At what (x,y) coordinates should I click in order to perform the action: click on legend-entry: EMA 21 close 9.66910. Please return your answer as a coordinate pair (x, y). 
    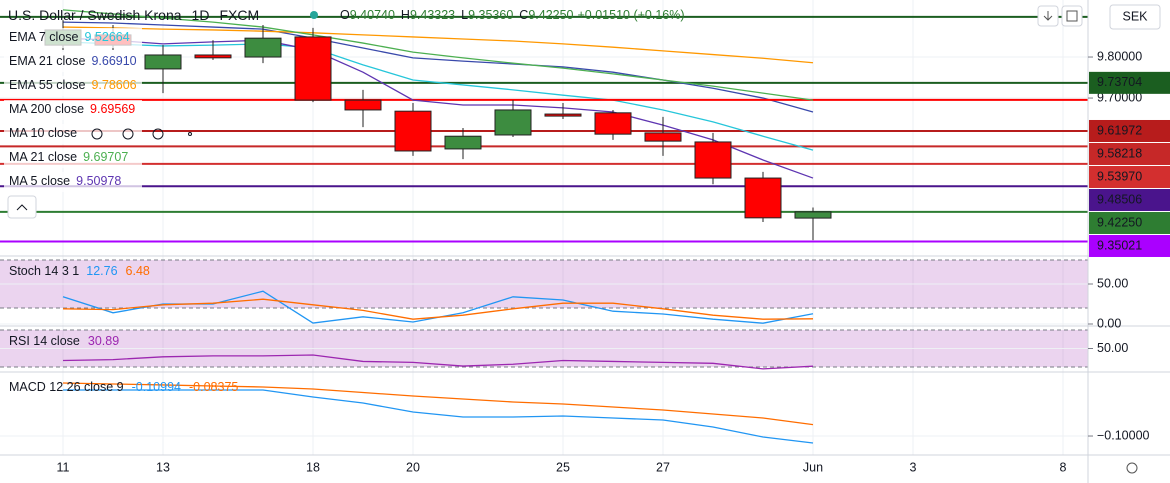
    Looking at the image, I should click on (73, 61).